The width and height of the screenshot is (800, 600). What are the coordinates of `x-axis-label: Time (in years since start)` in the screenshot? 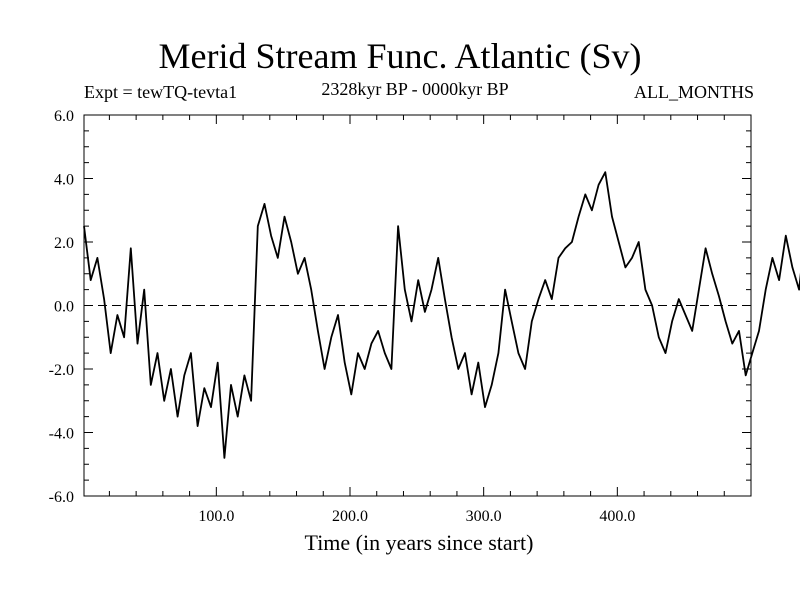 It's located at (419, 542).